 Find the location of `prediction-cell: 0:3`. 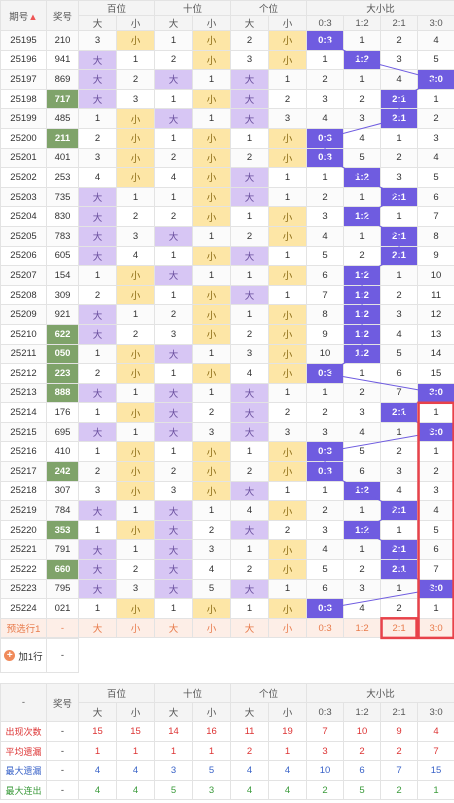

prediction-cell: 0:3 is located at coordinates (325, 628).